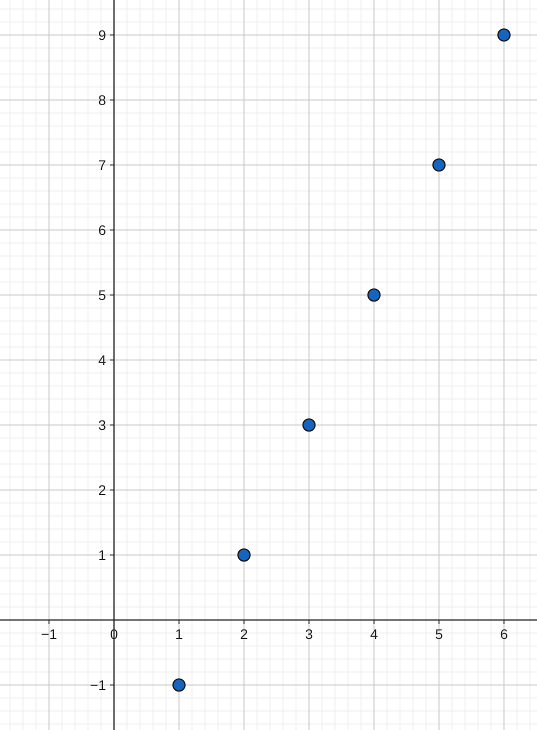  What do you see at coordinates (102, 555) in the screenshot?
I see `y-tick-label: 1` at bounding box center [102, 555].